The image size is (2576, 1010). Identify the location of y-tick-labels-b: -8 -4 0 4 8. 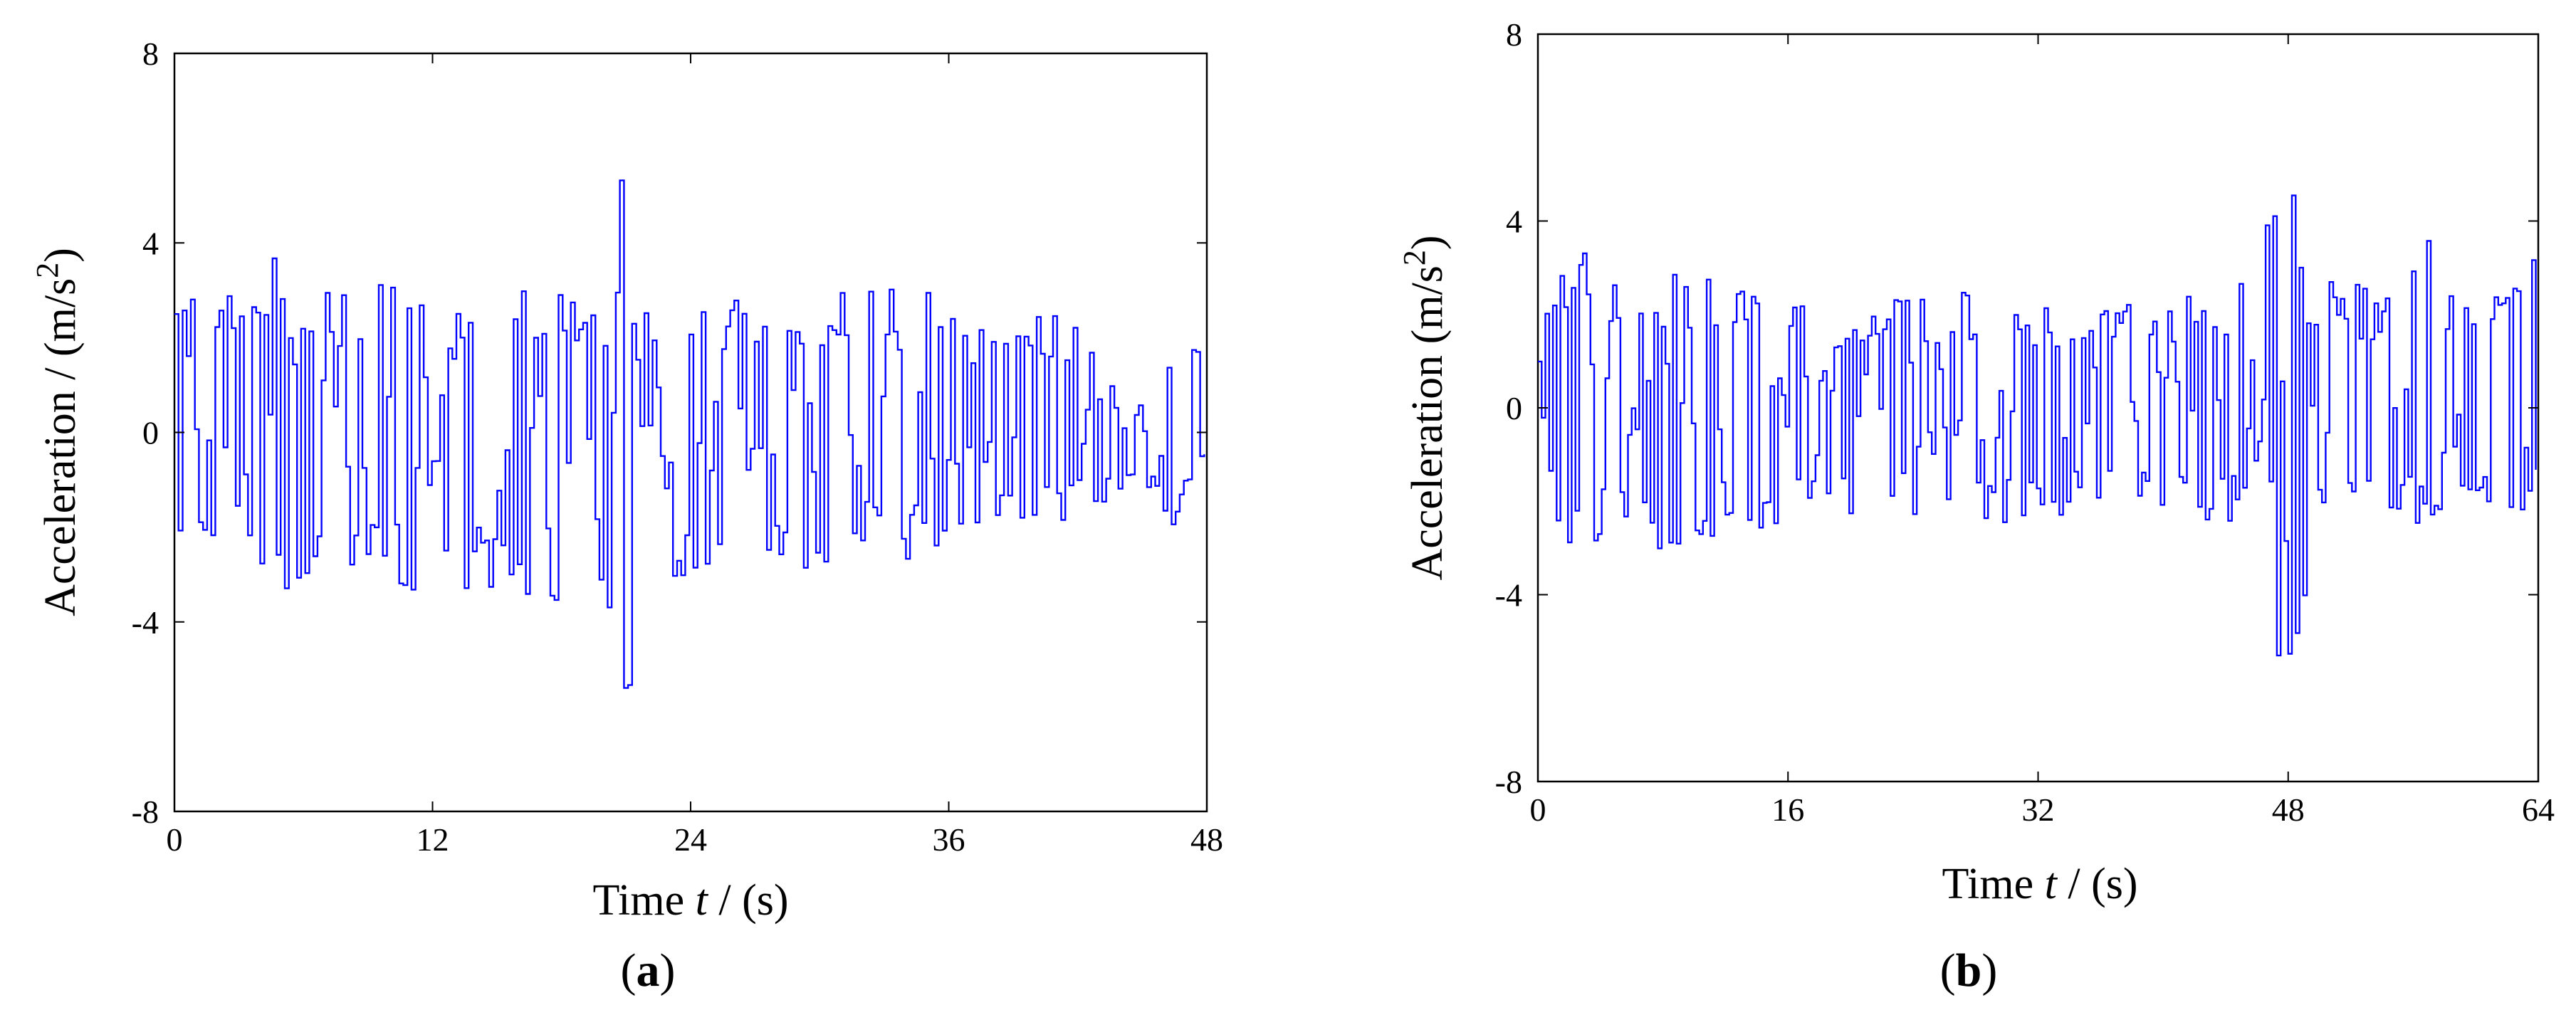
(1508, 408).